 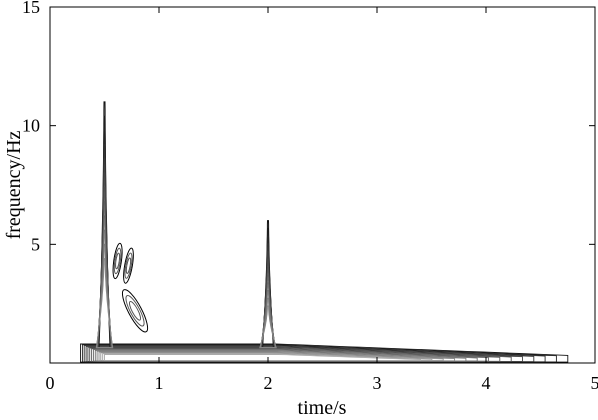 I want to click on x-tick-label: 5, so click(x=594, y=383).